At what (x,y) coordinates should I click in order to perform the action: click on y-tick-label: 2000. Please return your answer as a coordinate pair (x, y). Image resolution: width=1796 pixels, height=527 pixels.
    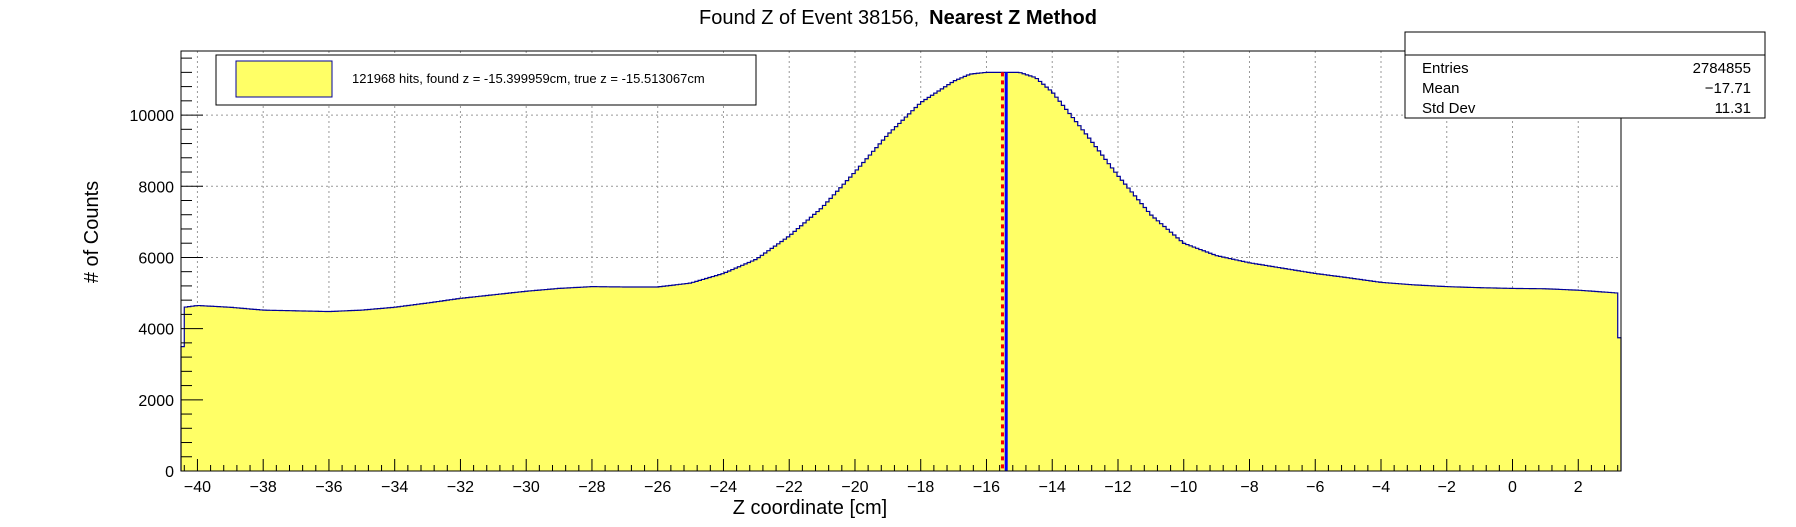
    Looking at the image, I should click on (156, 401).